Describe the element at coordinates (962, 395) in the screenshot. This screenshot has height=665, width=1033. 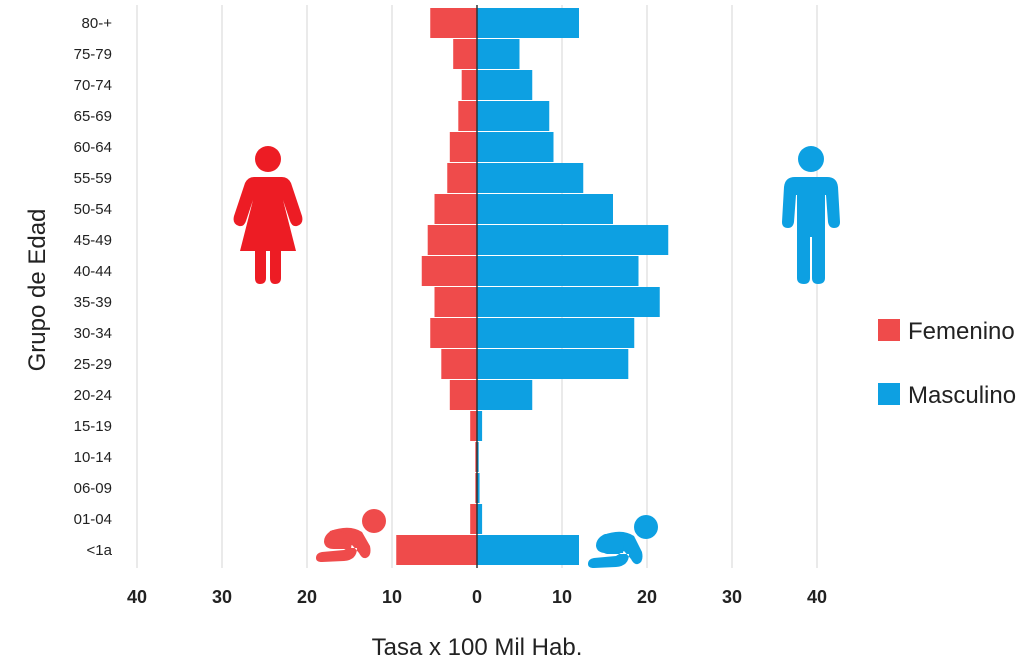
I see `legend-label-masculino: Masculino` at that location.